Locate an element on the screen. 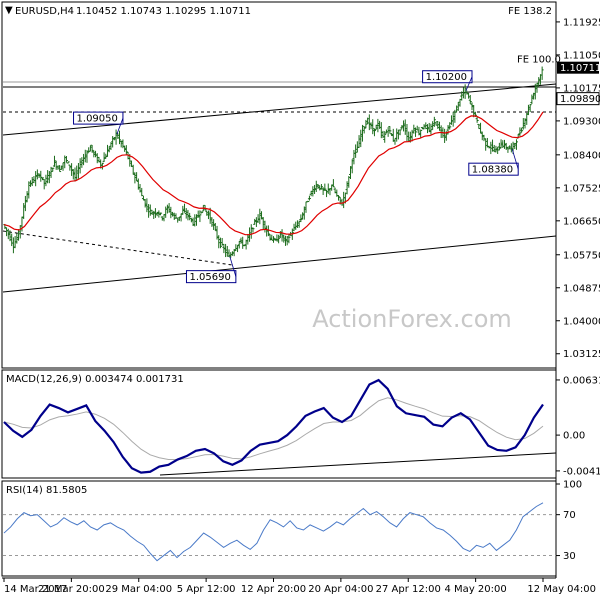 This screenshot has width=600, height=600. macd-line is located at coordinates (273, 426).